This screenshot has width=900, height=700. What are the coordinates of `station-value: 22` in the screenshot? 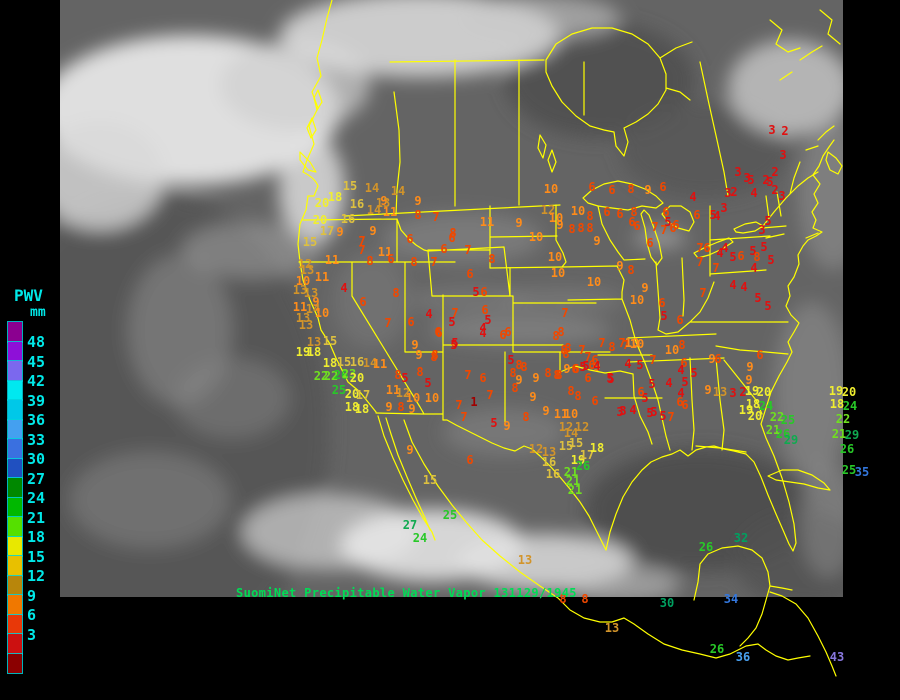 It's located at (321, 376).